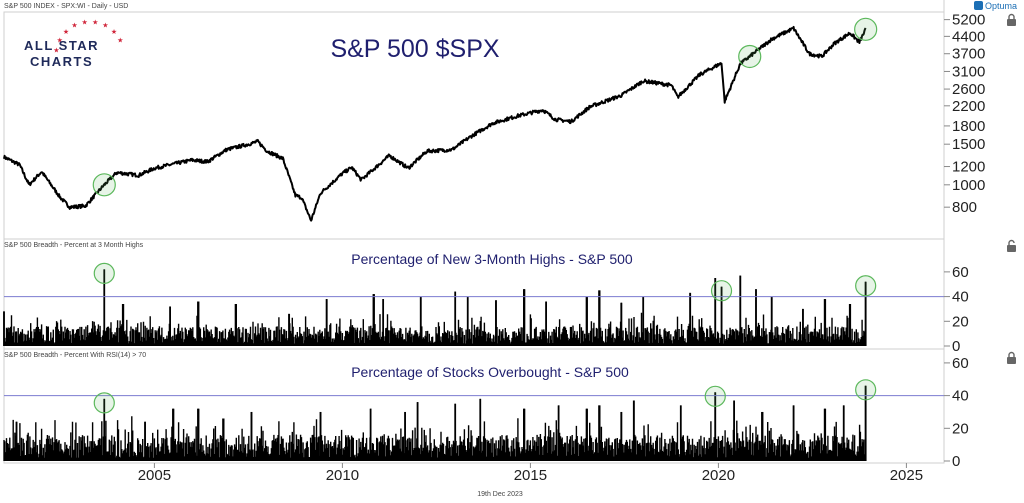 This screenshot has height=503, width=1024. I want to click on price-y-tick-label: 5200, so click(968, 20).